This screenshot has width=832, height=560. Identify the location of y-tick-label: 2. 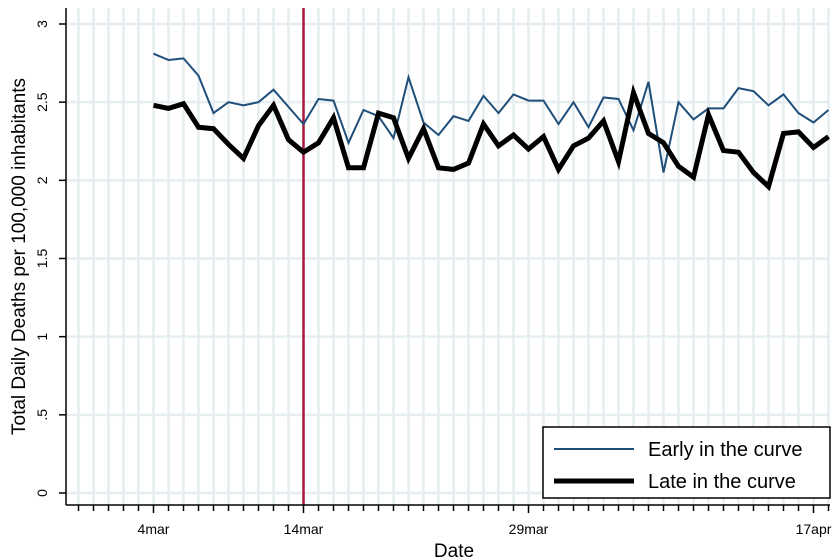
(42, 180).